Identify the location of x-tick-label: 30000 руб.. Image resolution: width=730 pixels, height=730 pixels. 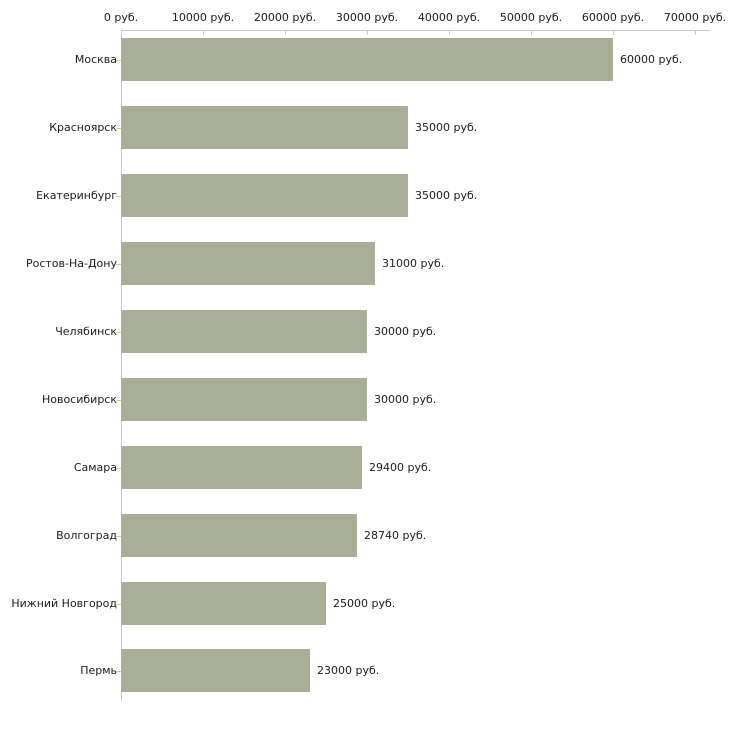
(367, 17).